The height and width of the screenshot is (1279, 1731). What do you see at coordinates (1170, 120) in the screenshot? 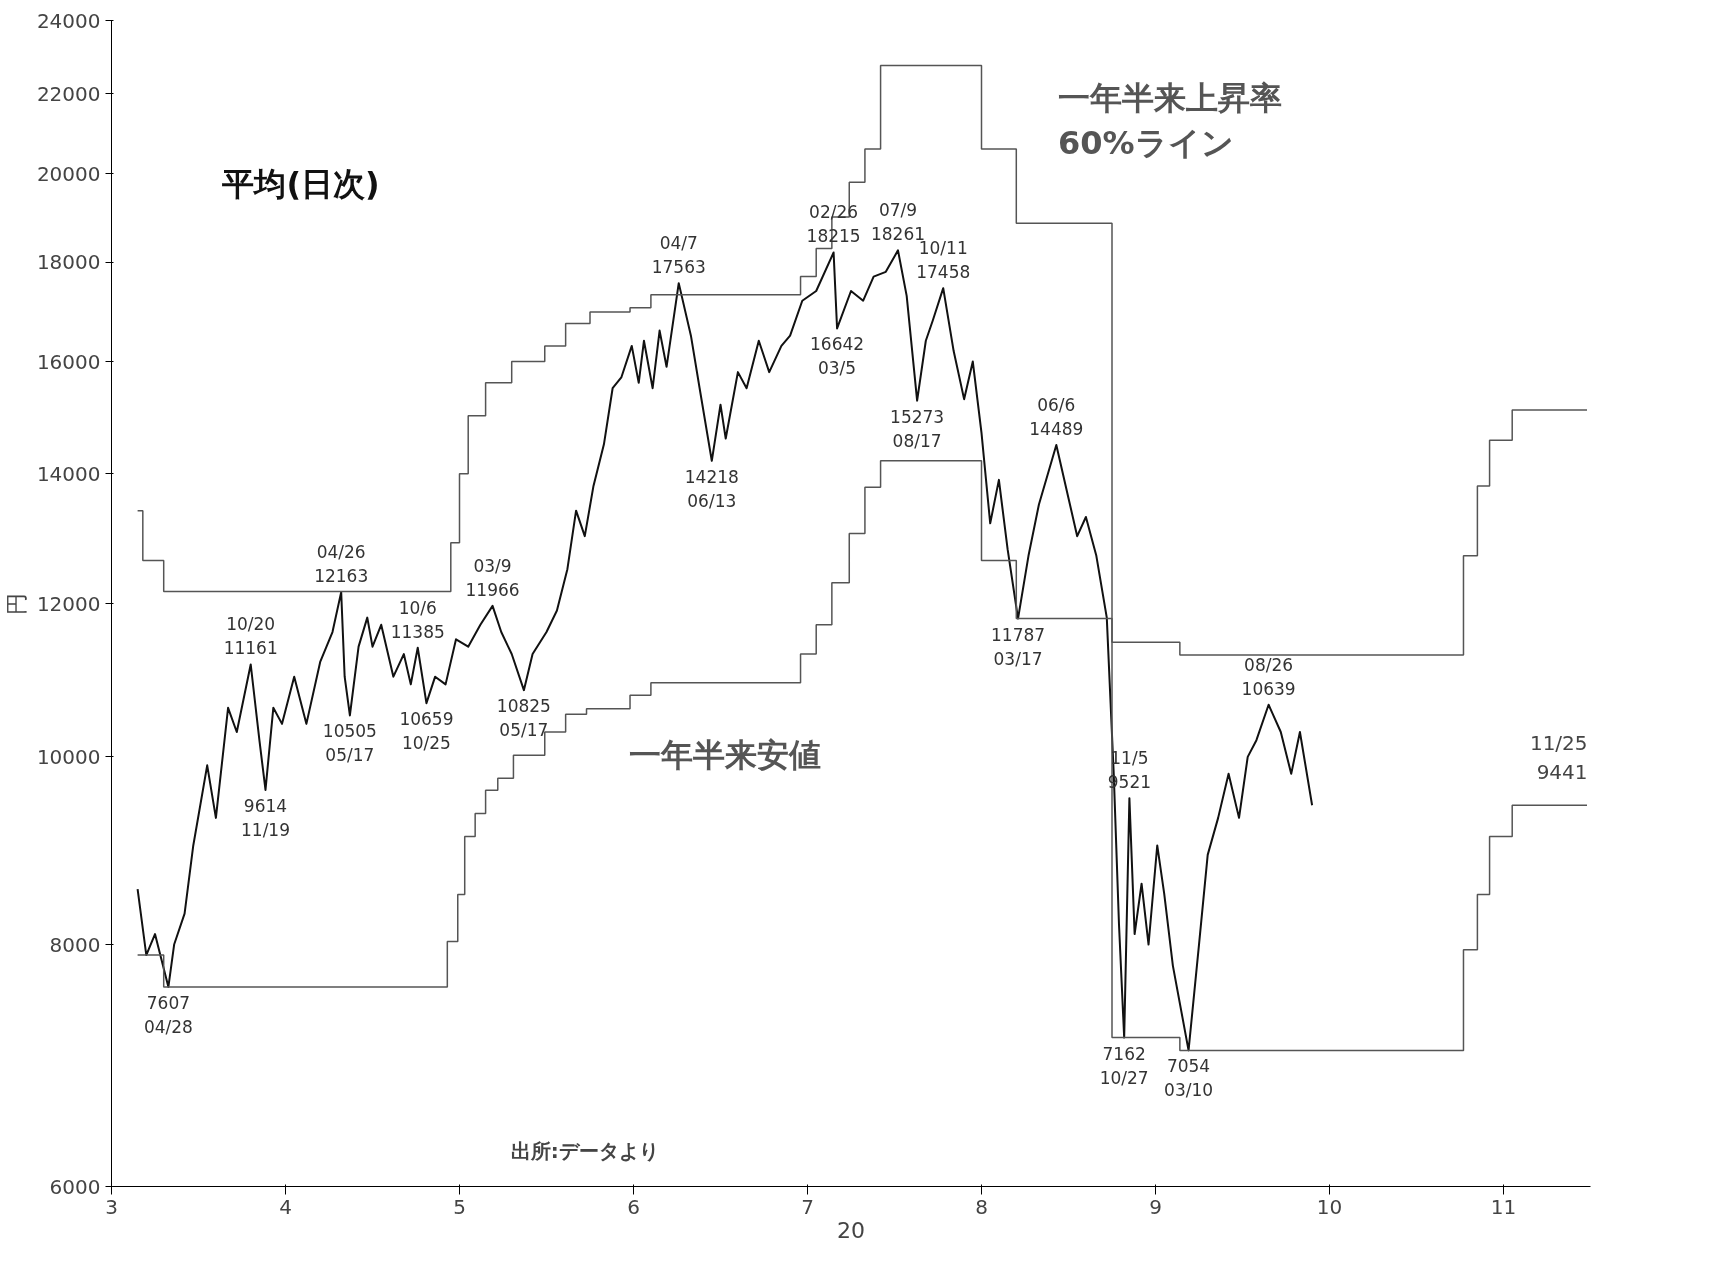
I see `series-label: 一年半来上昇率 60%ライン` at bounding box center [1170, 120].